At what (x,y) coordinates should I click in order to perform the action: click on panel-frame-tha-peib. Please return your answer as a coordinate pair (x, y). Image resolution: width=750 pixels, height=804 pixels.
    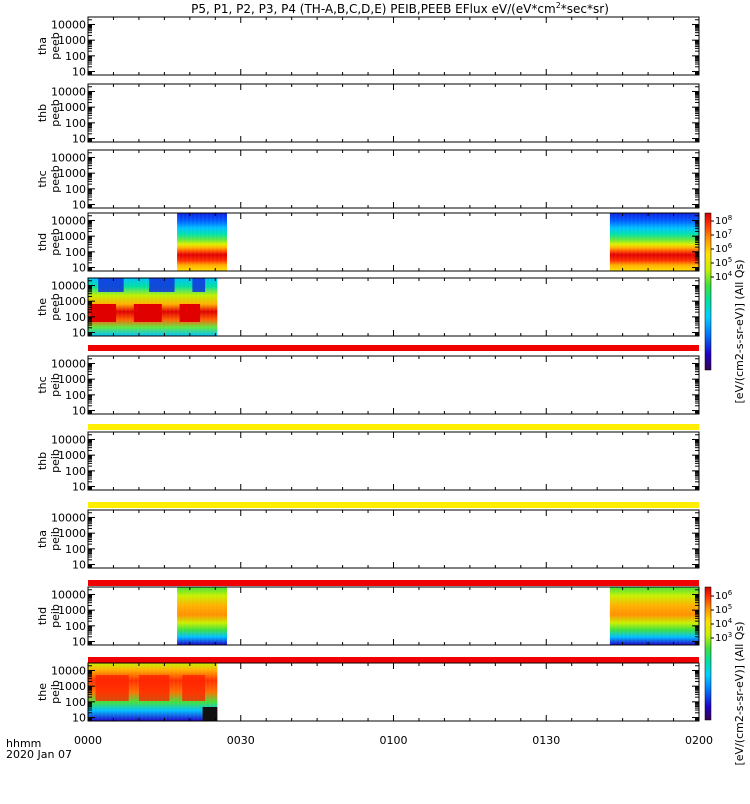
    Looking at the image, I should click on (393, 539).